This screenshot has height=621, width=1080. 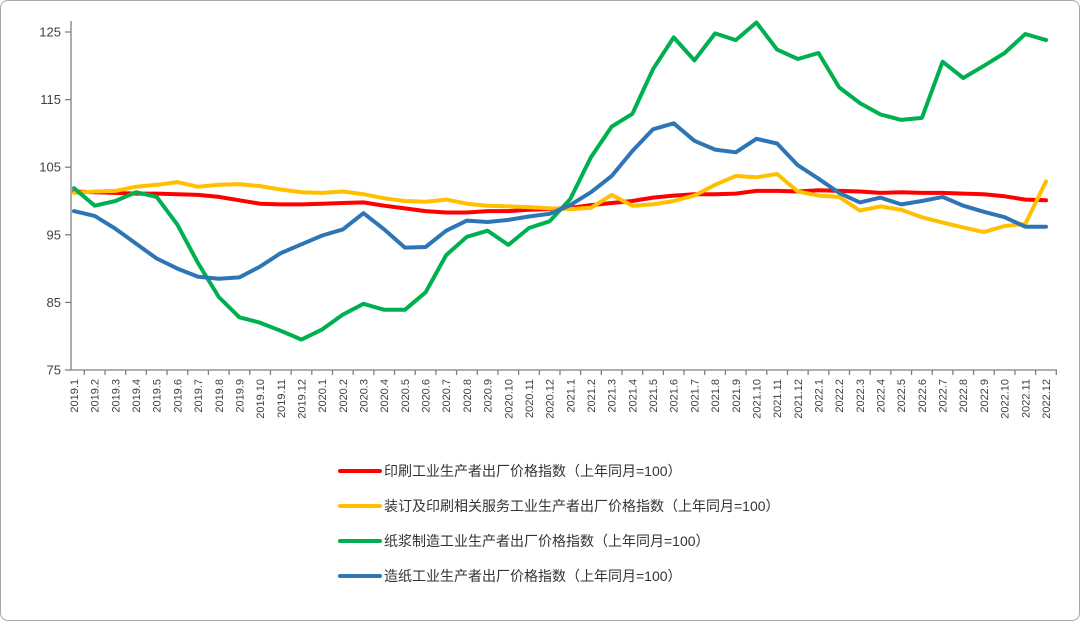 I want to click on x-tick-label: 2020.6, so click(x=427, y=396).